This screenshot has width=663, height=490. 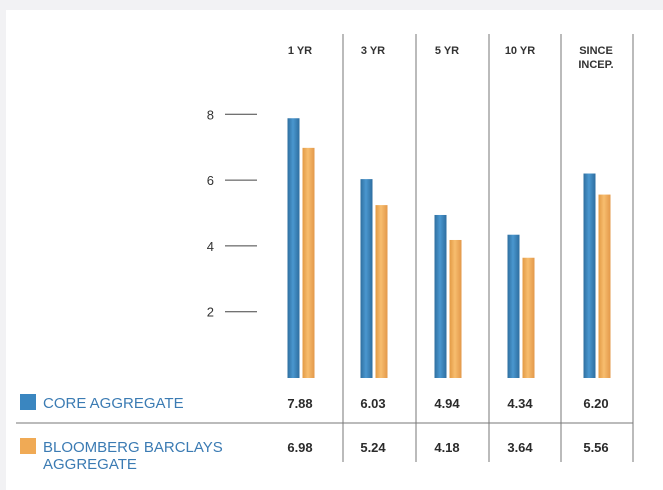 What do you see at coordinates (28, 402) in the screenshot?
I see `legend-swatch-core-aggregate` at bounding box center [28, 402].